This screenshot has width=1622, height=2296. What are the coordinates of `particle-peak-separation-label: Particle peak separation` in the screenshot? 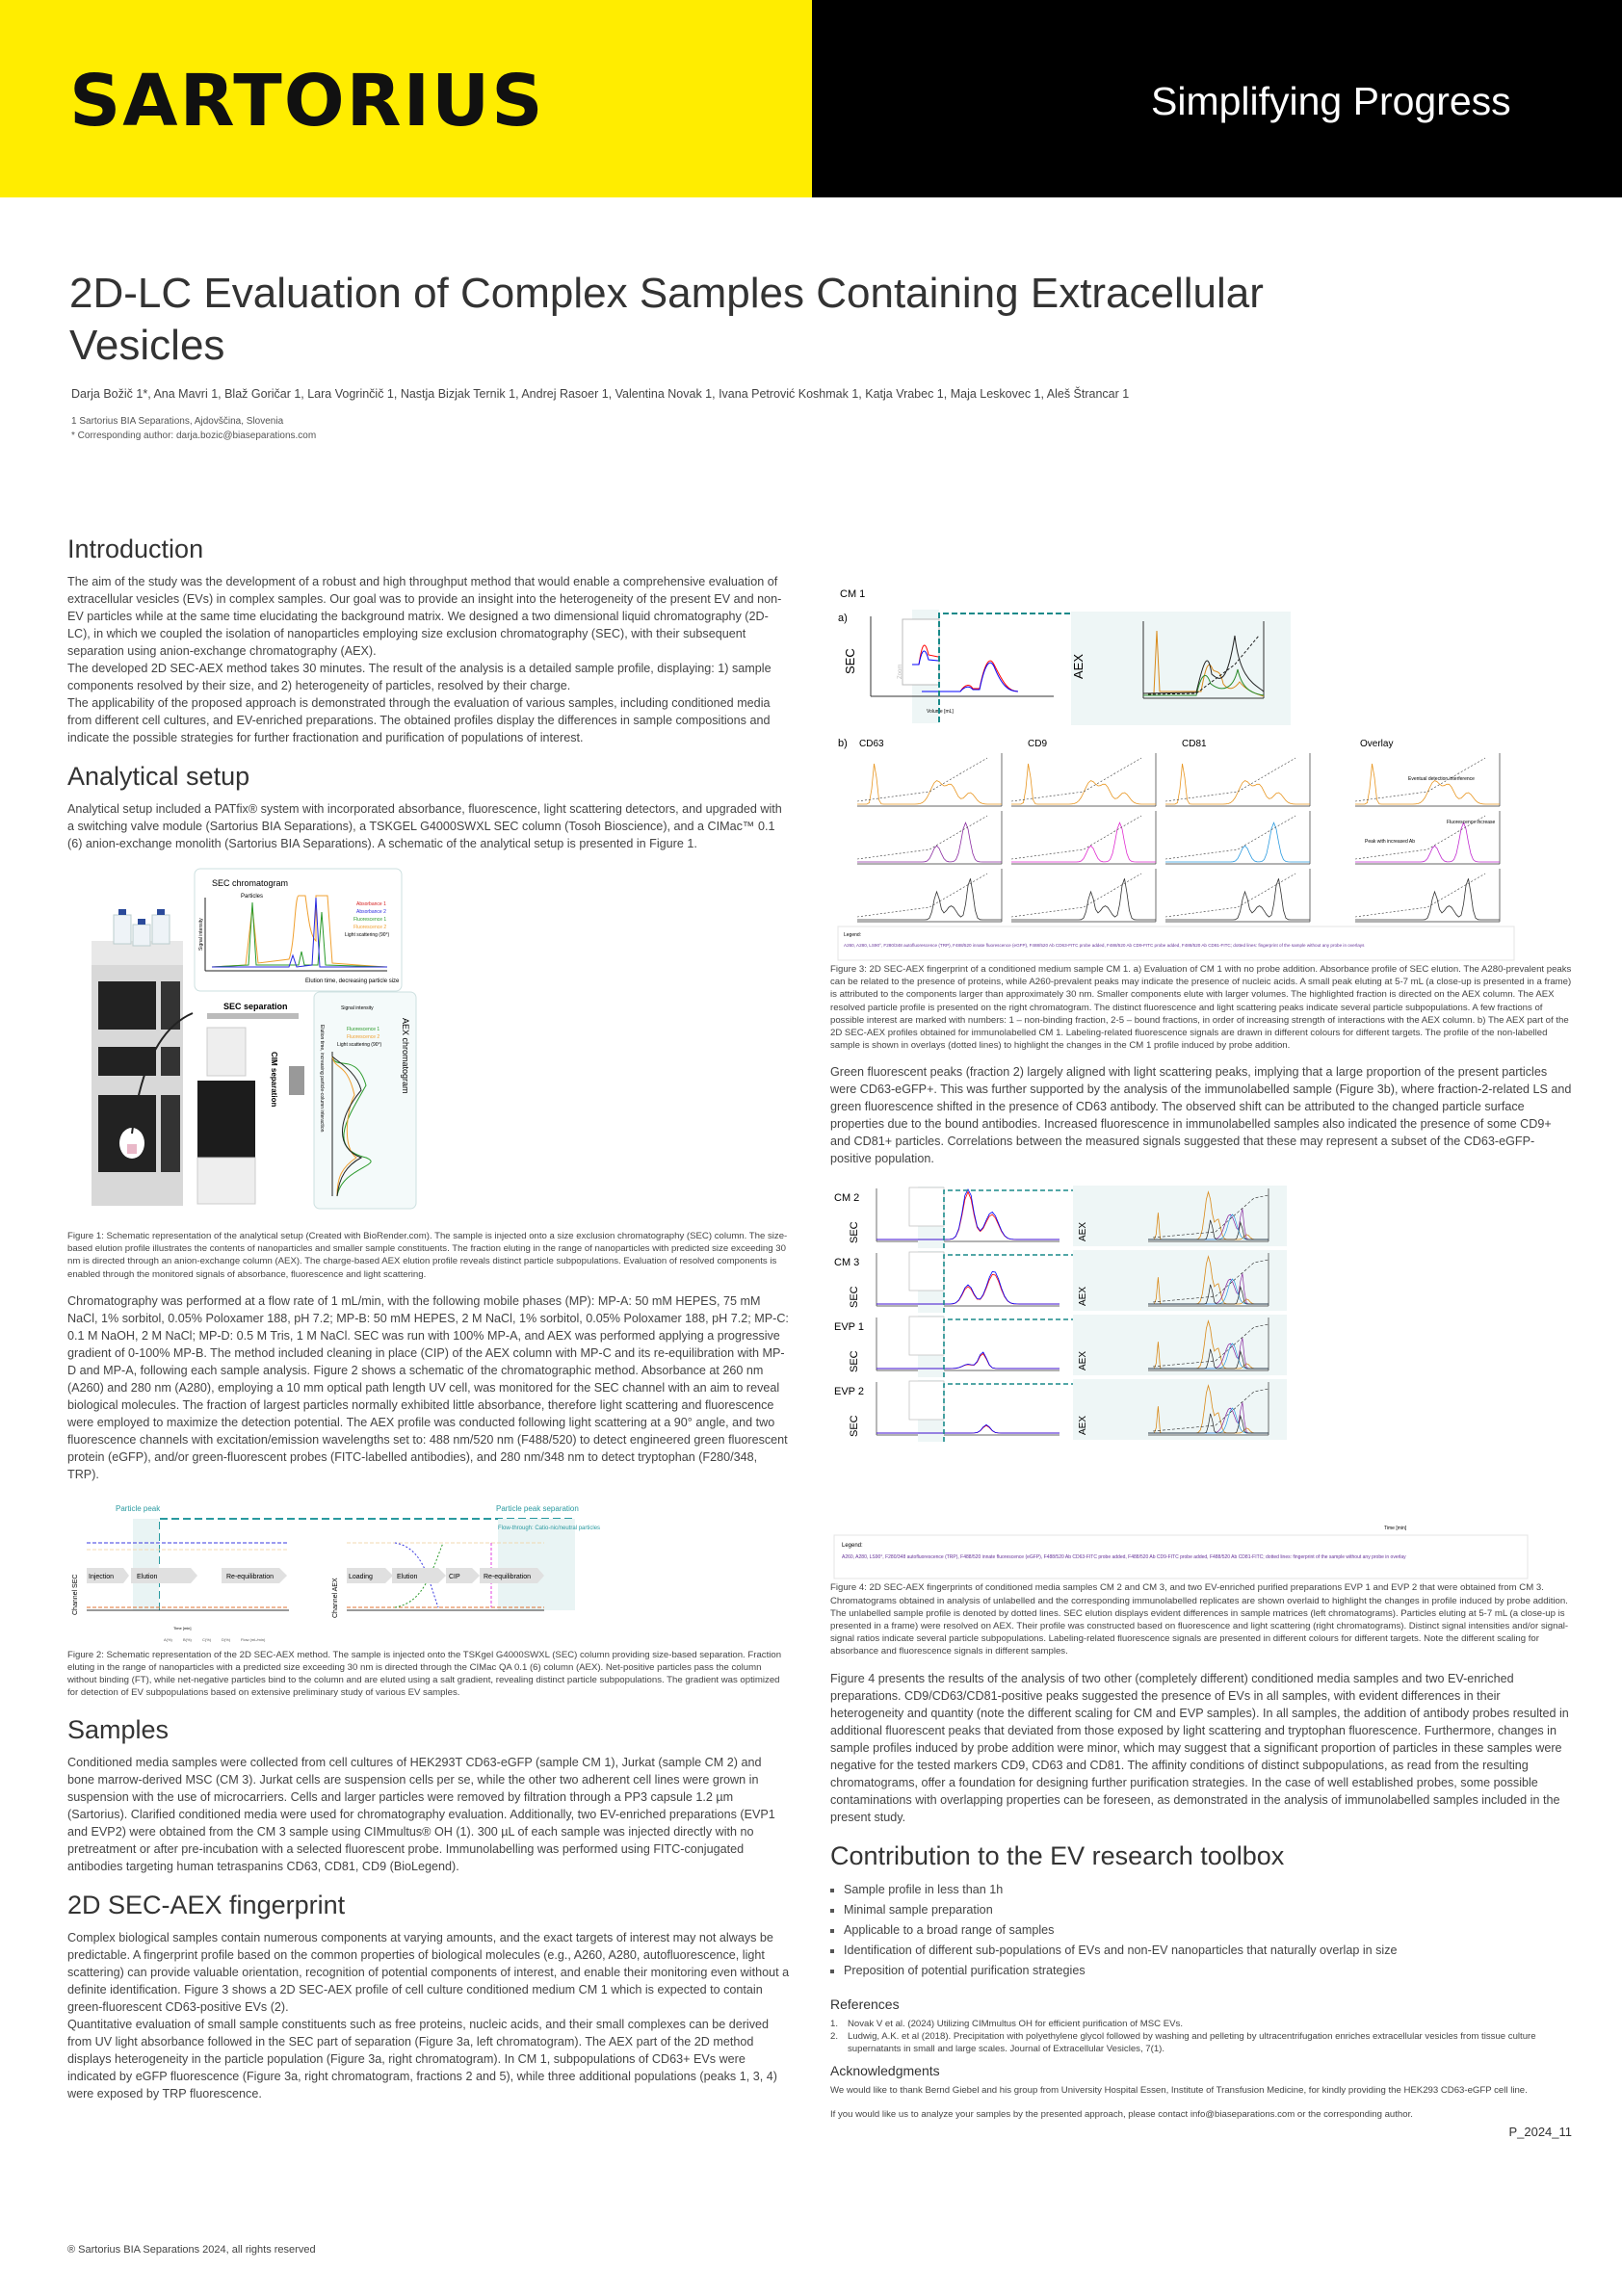 It's located at (537, 1508).